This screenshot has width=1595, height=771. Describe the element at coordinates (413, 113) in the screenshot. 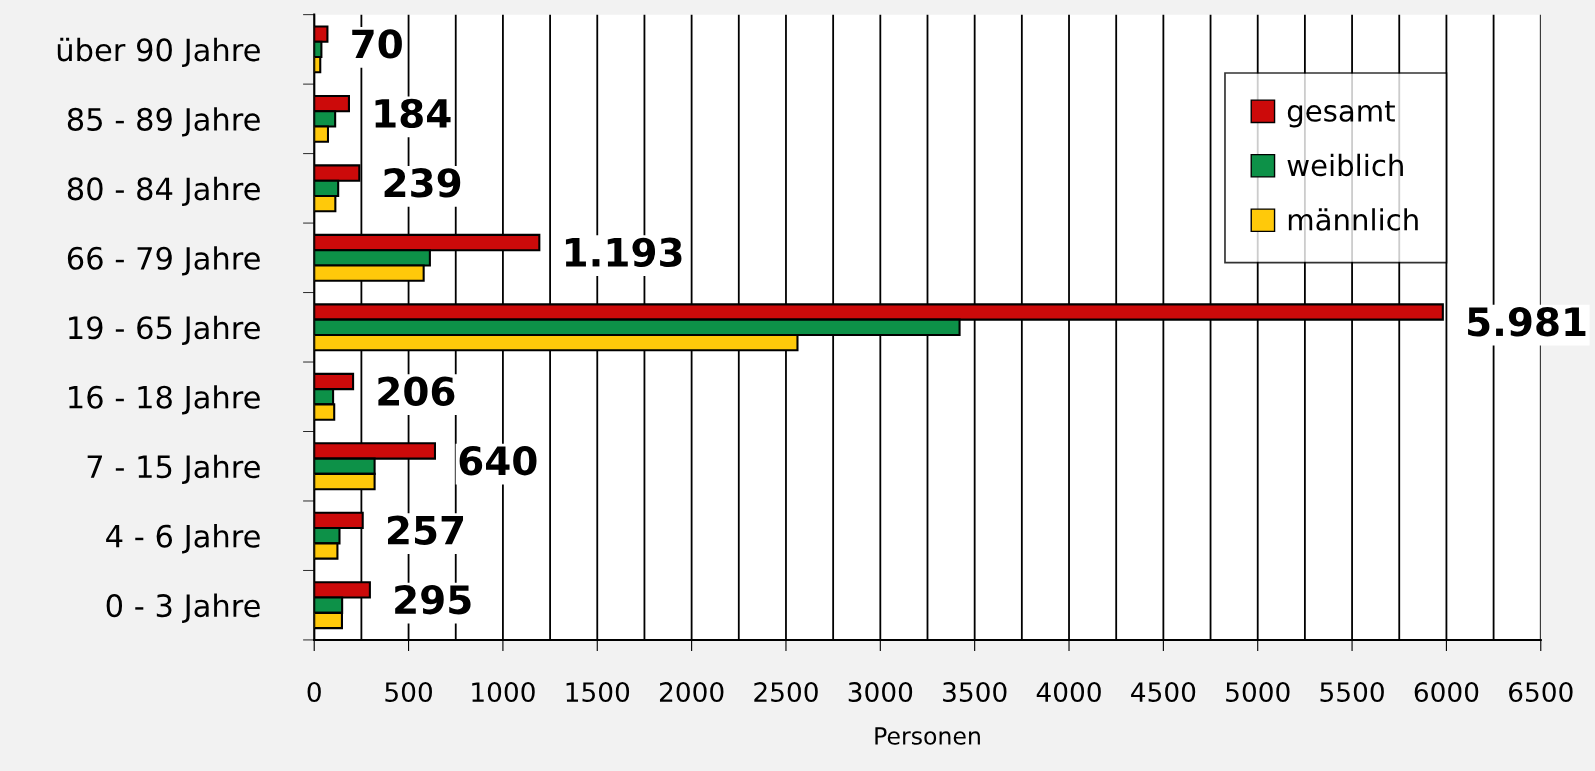

I see `data-label: 184` at that location.